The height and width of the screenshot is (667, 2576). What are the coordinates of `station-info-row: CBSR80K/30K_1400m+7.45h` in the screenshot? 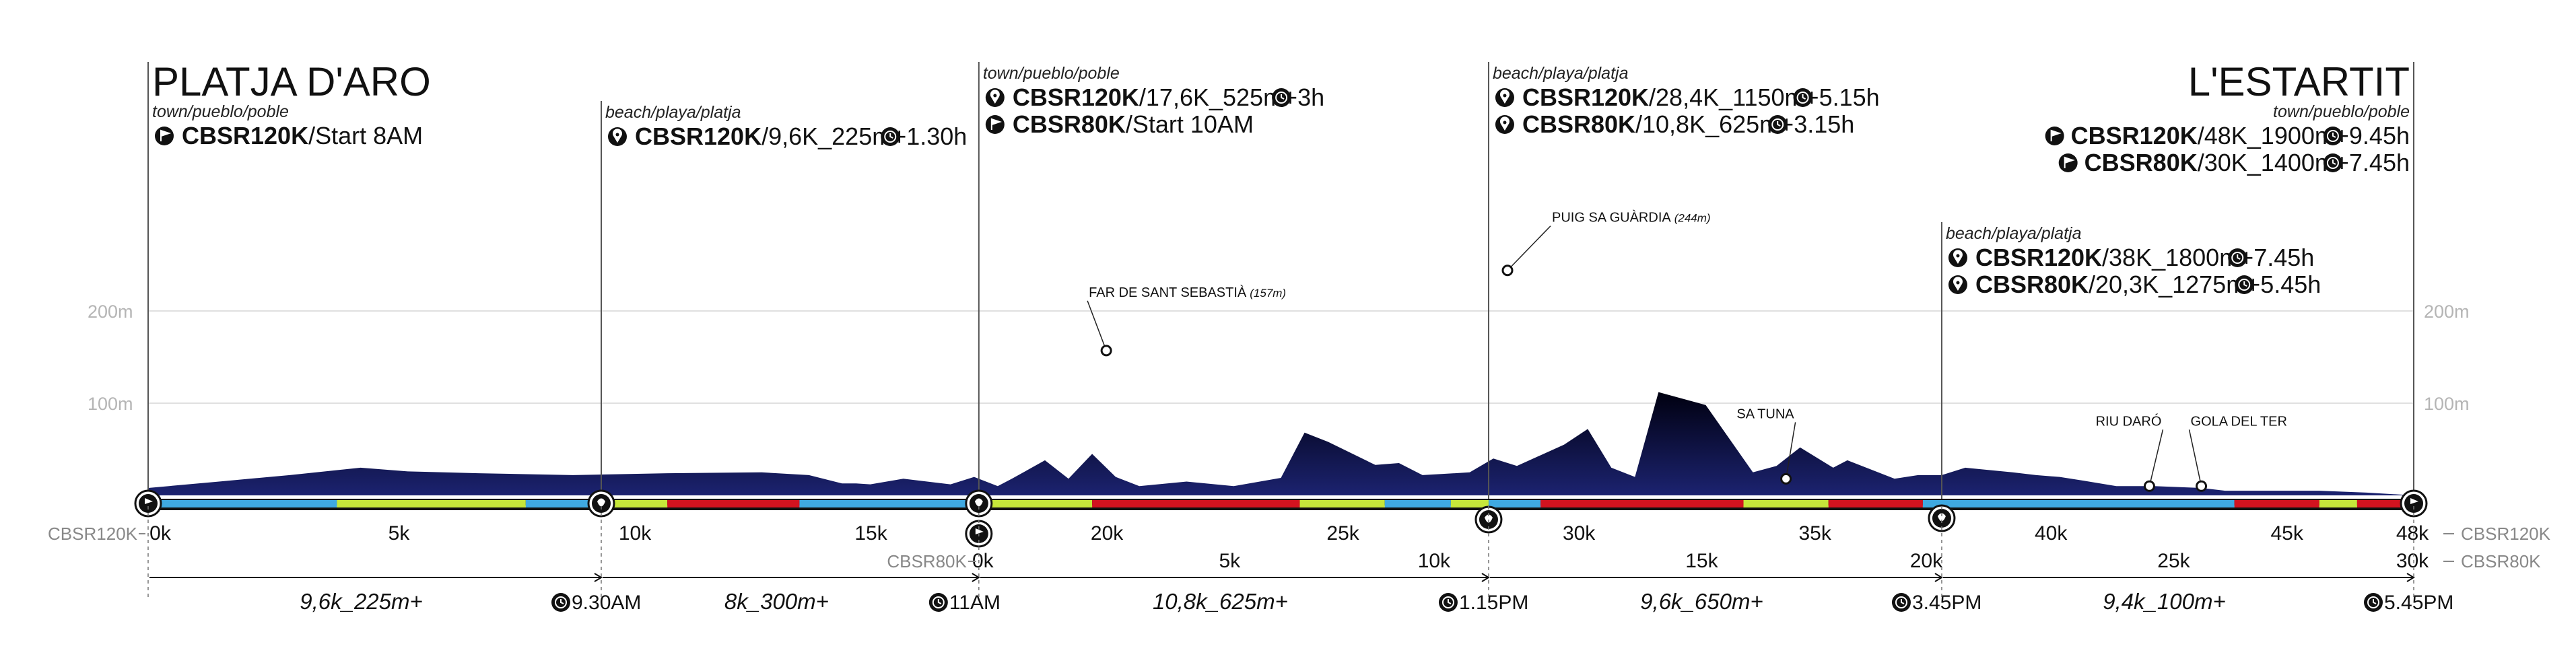 It's located at (2234, 162).